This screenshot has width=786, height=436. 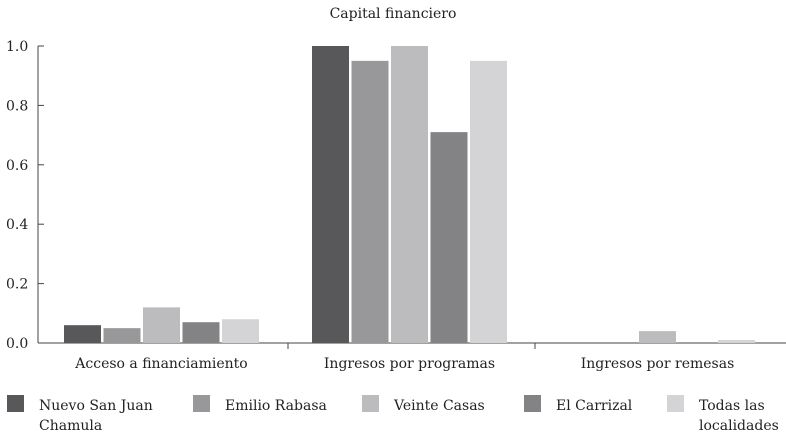 What do you see at coordinates (658, 364) in the screenshot?
I see `x-category-label: Ingresos por remesas` at bounding box center [658, 364].